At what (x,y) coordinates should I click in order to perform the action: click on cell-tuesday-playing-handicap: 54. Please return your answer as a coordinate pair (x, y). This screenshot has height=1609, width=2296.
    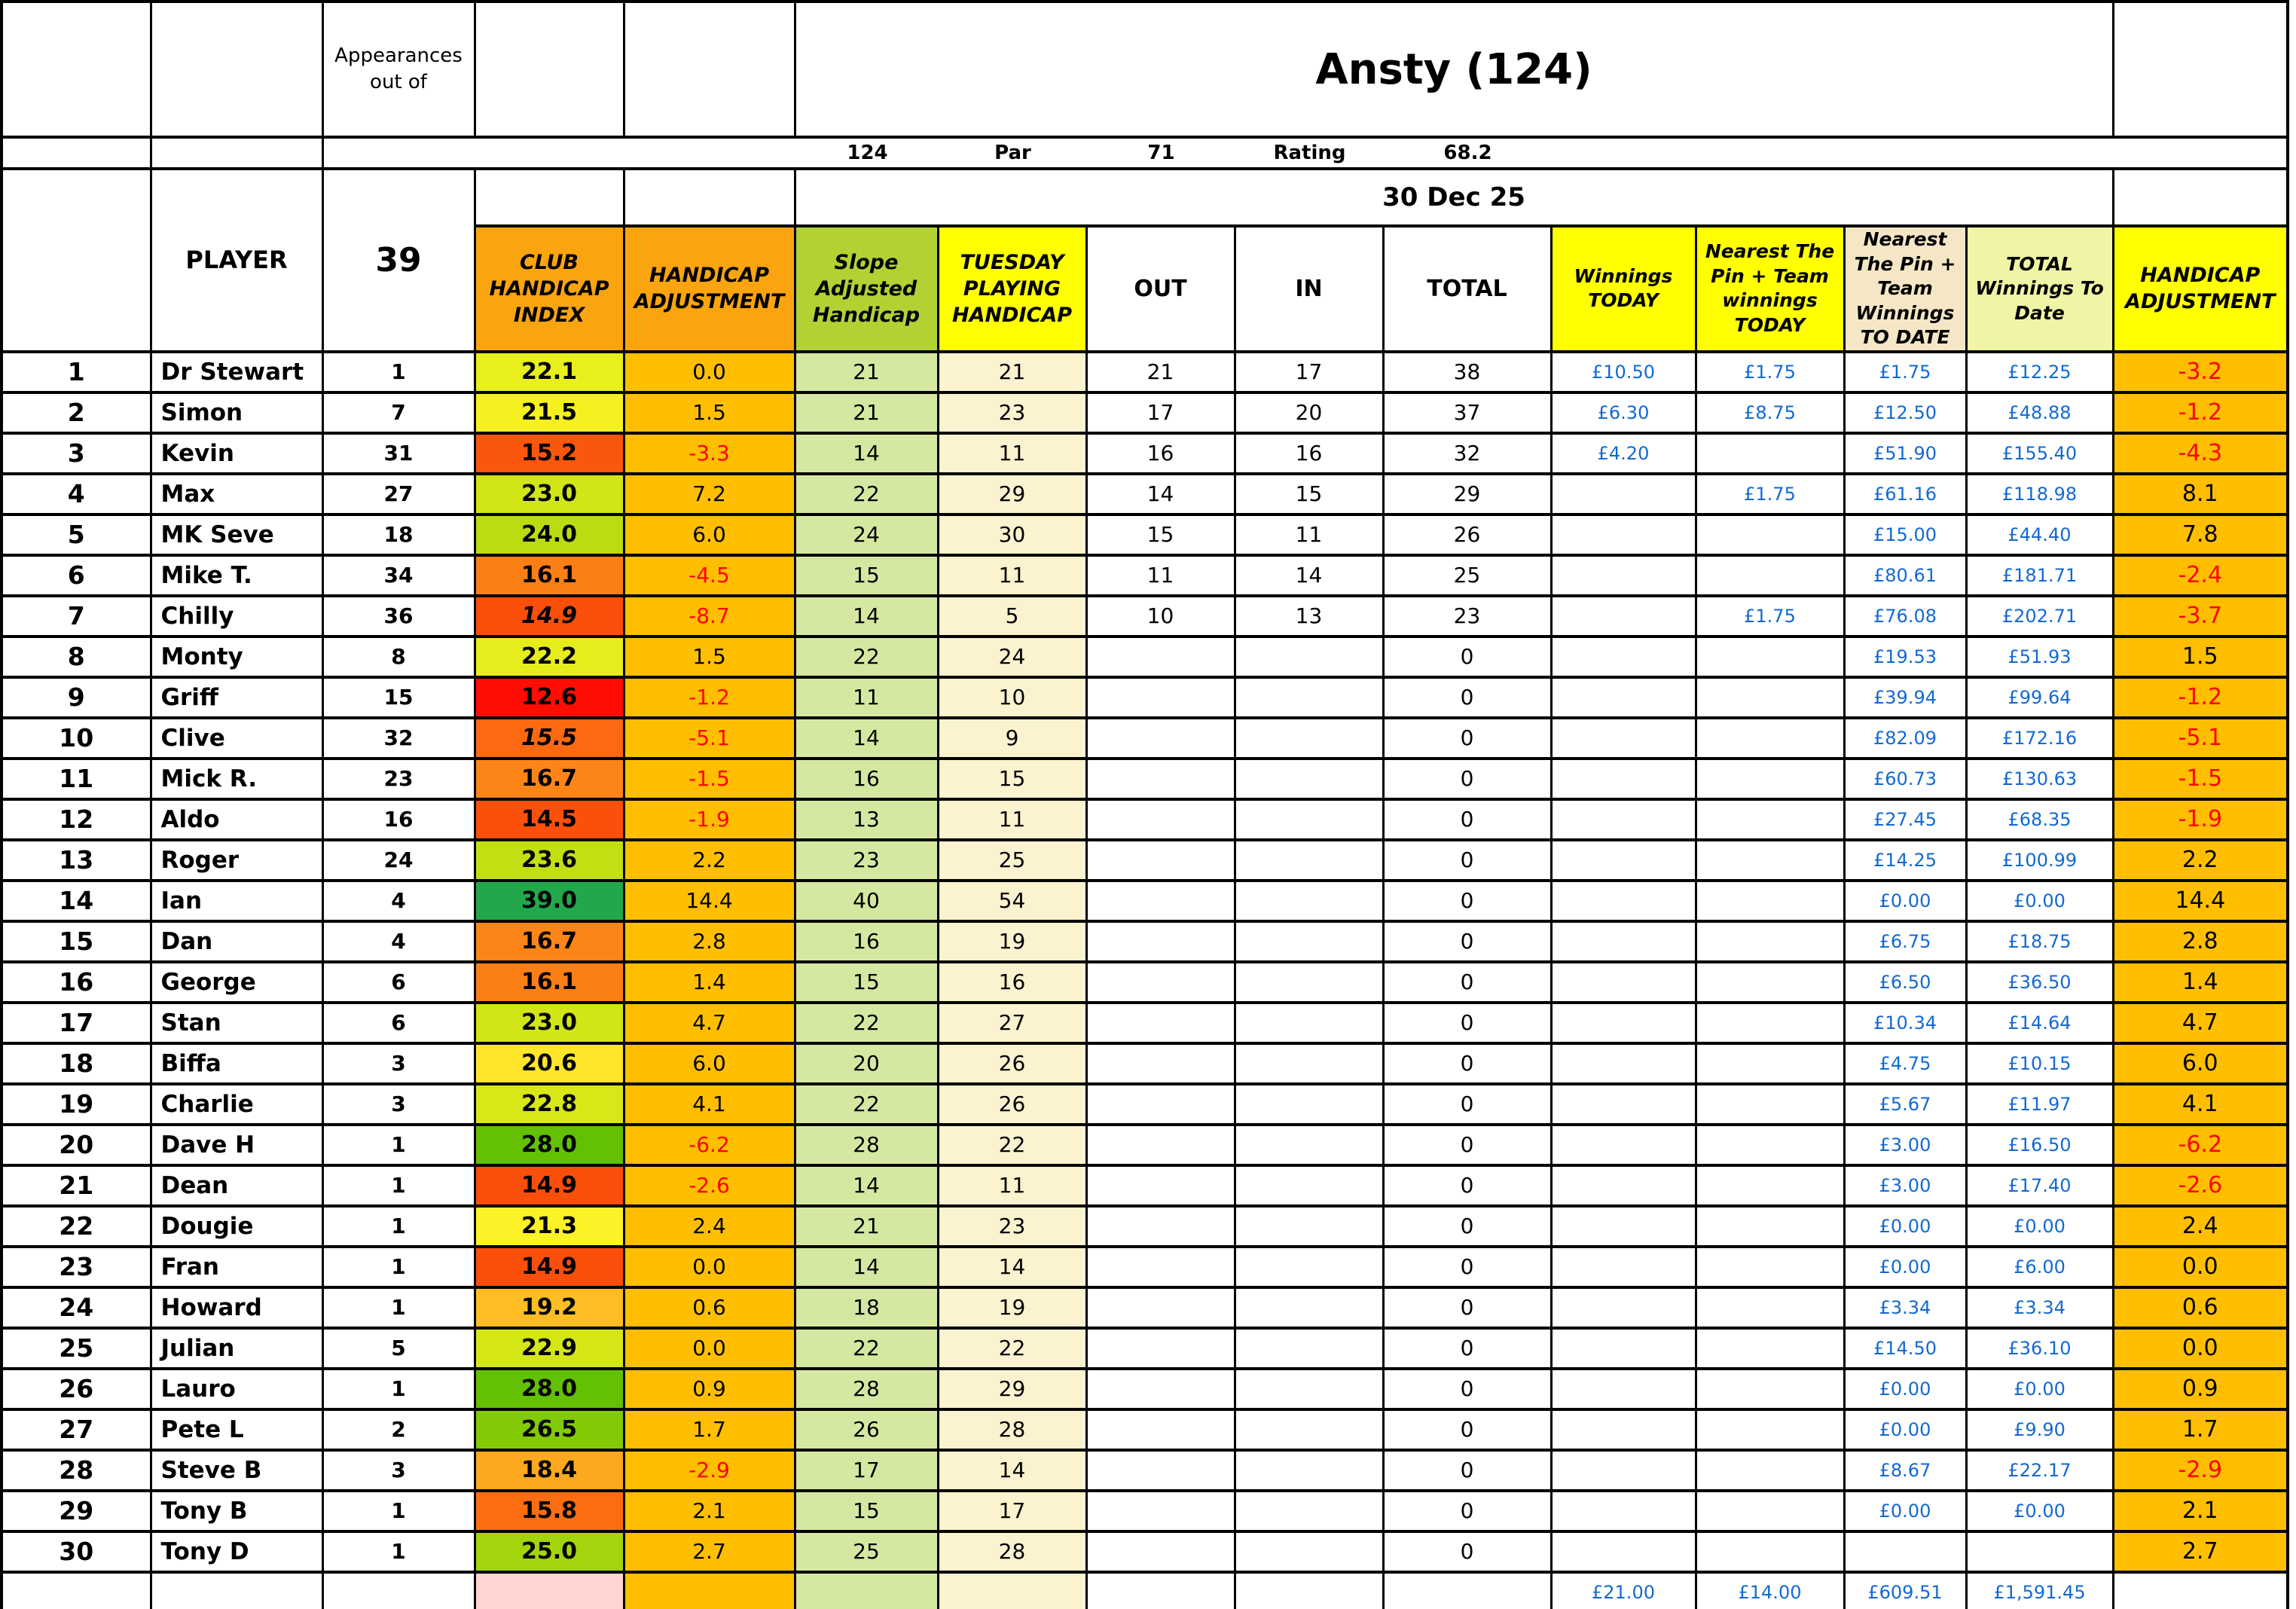
    Looking at the image, I should click on (1012, 901).